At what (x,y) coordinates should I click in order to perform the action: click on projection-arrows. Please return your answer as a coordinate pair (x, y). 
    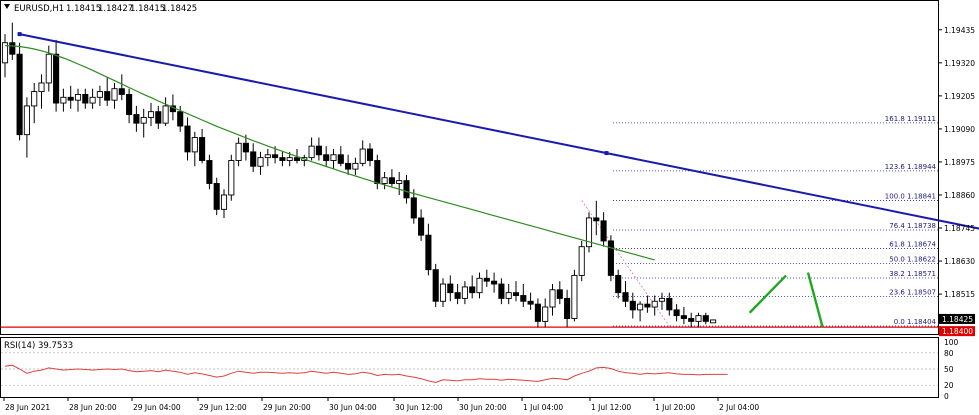
    Looking at the image, I should click on (786, 300).